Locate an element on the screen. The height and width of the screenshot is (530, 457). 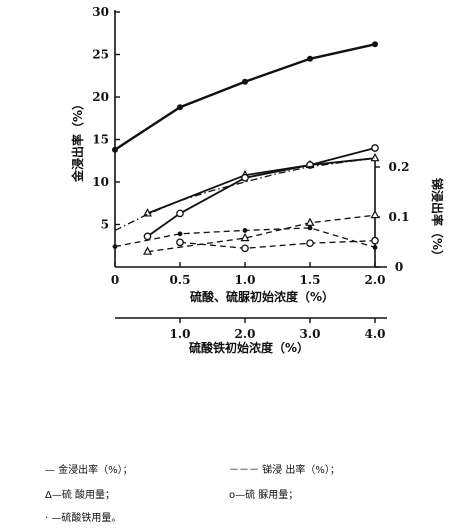
x-top-tick-label: 0 is located at coordinates (115, 280).